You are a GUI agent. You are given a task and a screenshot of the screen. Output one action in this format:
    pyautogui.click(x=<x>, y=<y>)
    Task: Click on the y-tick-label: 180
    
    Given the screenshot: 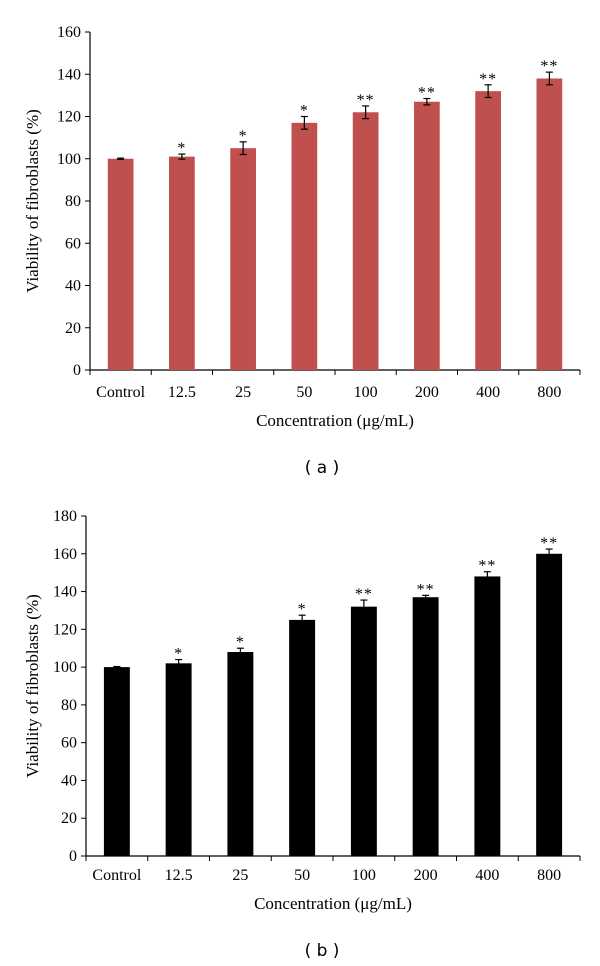 What is the action you would take?
    pyautogui.click(x=65, y=516)
    